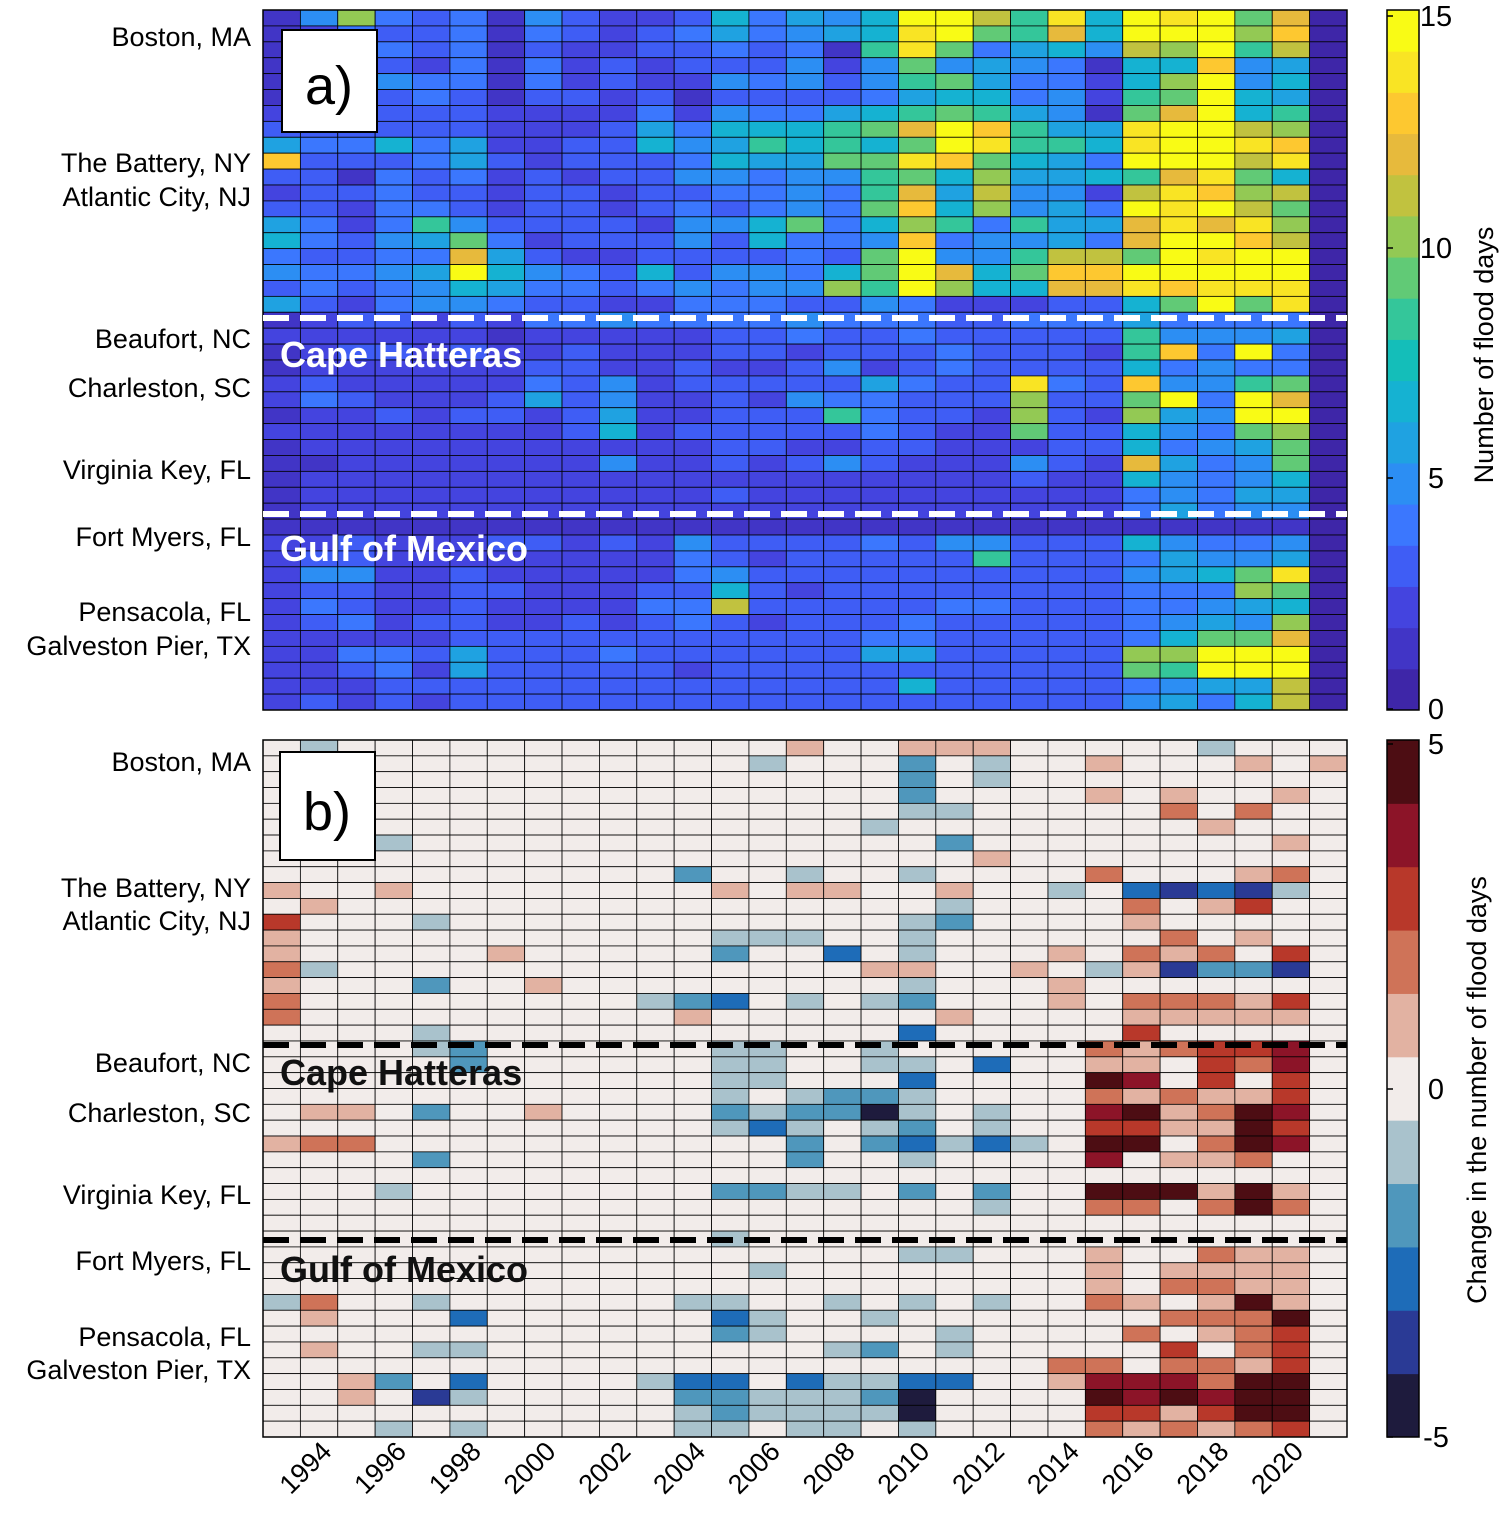 Image resolution: width=1500 pixels, height=1523 pixels. I want to click on colorbar-segment, so click(1403, 278).